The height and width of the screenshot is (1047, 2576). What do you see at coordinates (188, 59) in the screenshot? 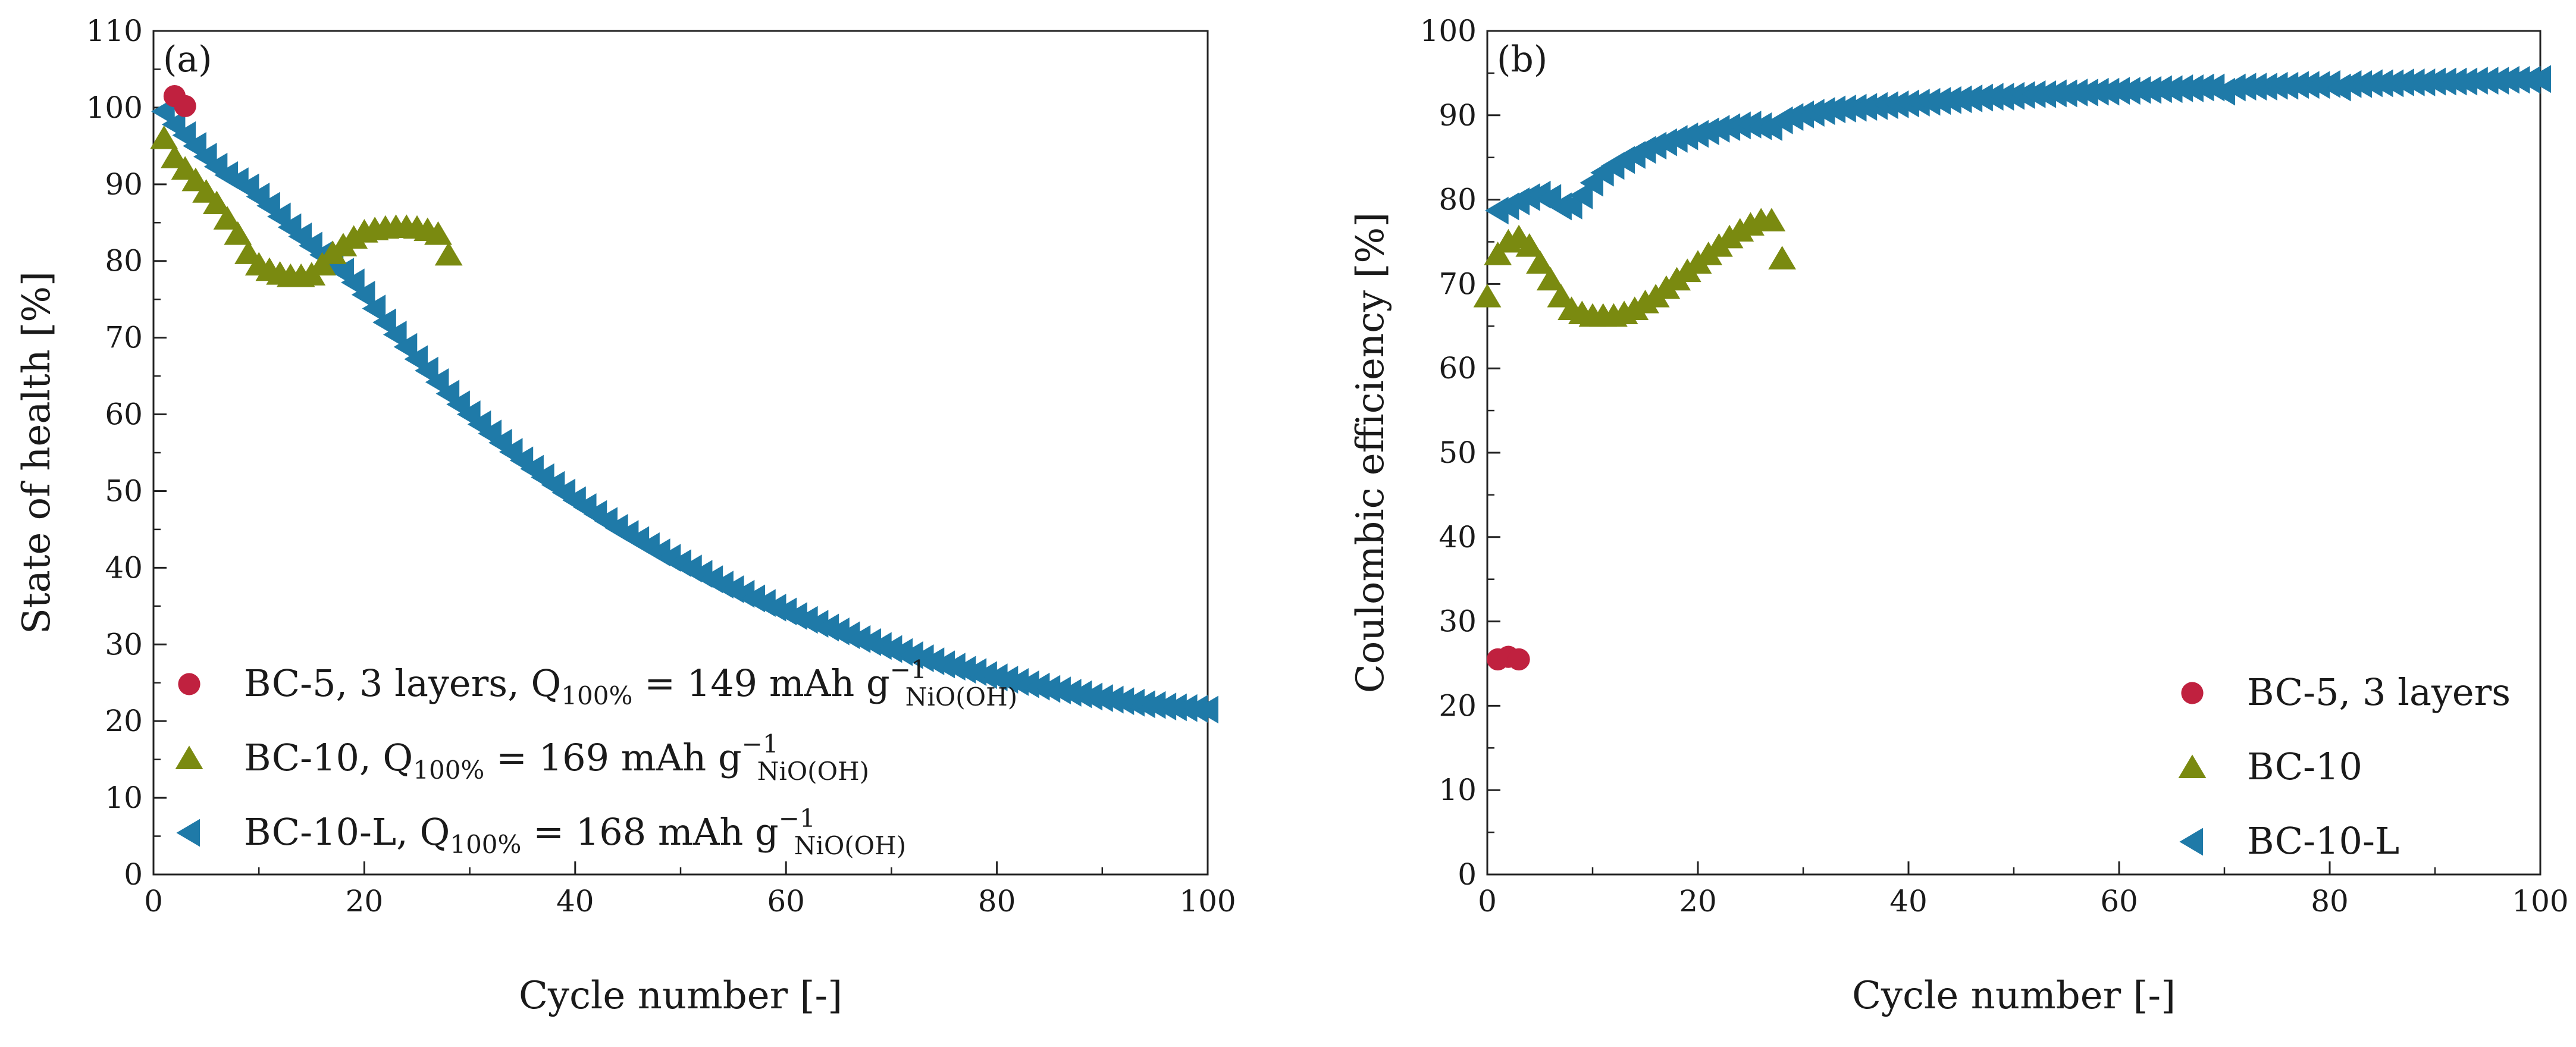
I see `panel-label: (a)` at bounding box center [188, 59].